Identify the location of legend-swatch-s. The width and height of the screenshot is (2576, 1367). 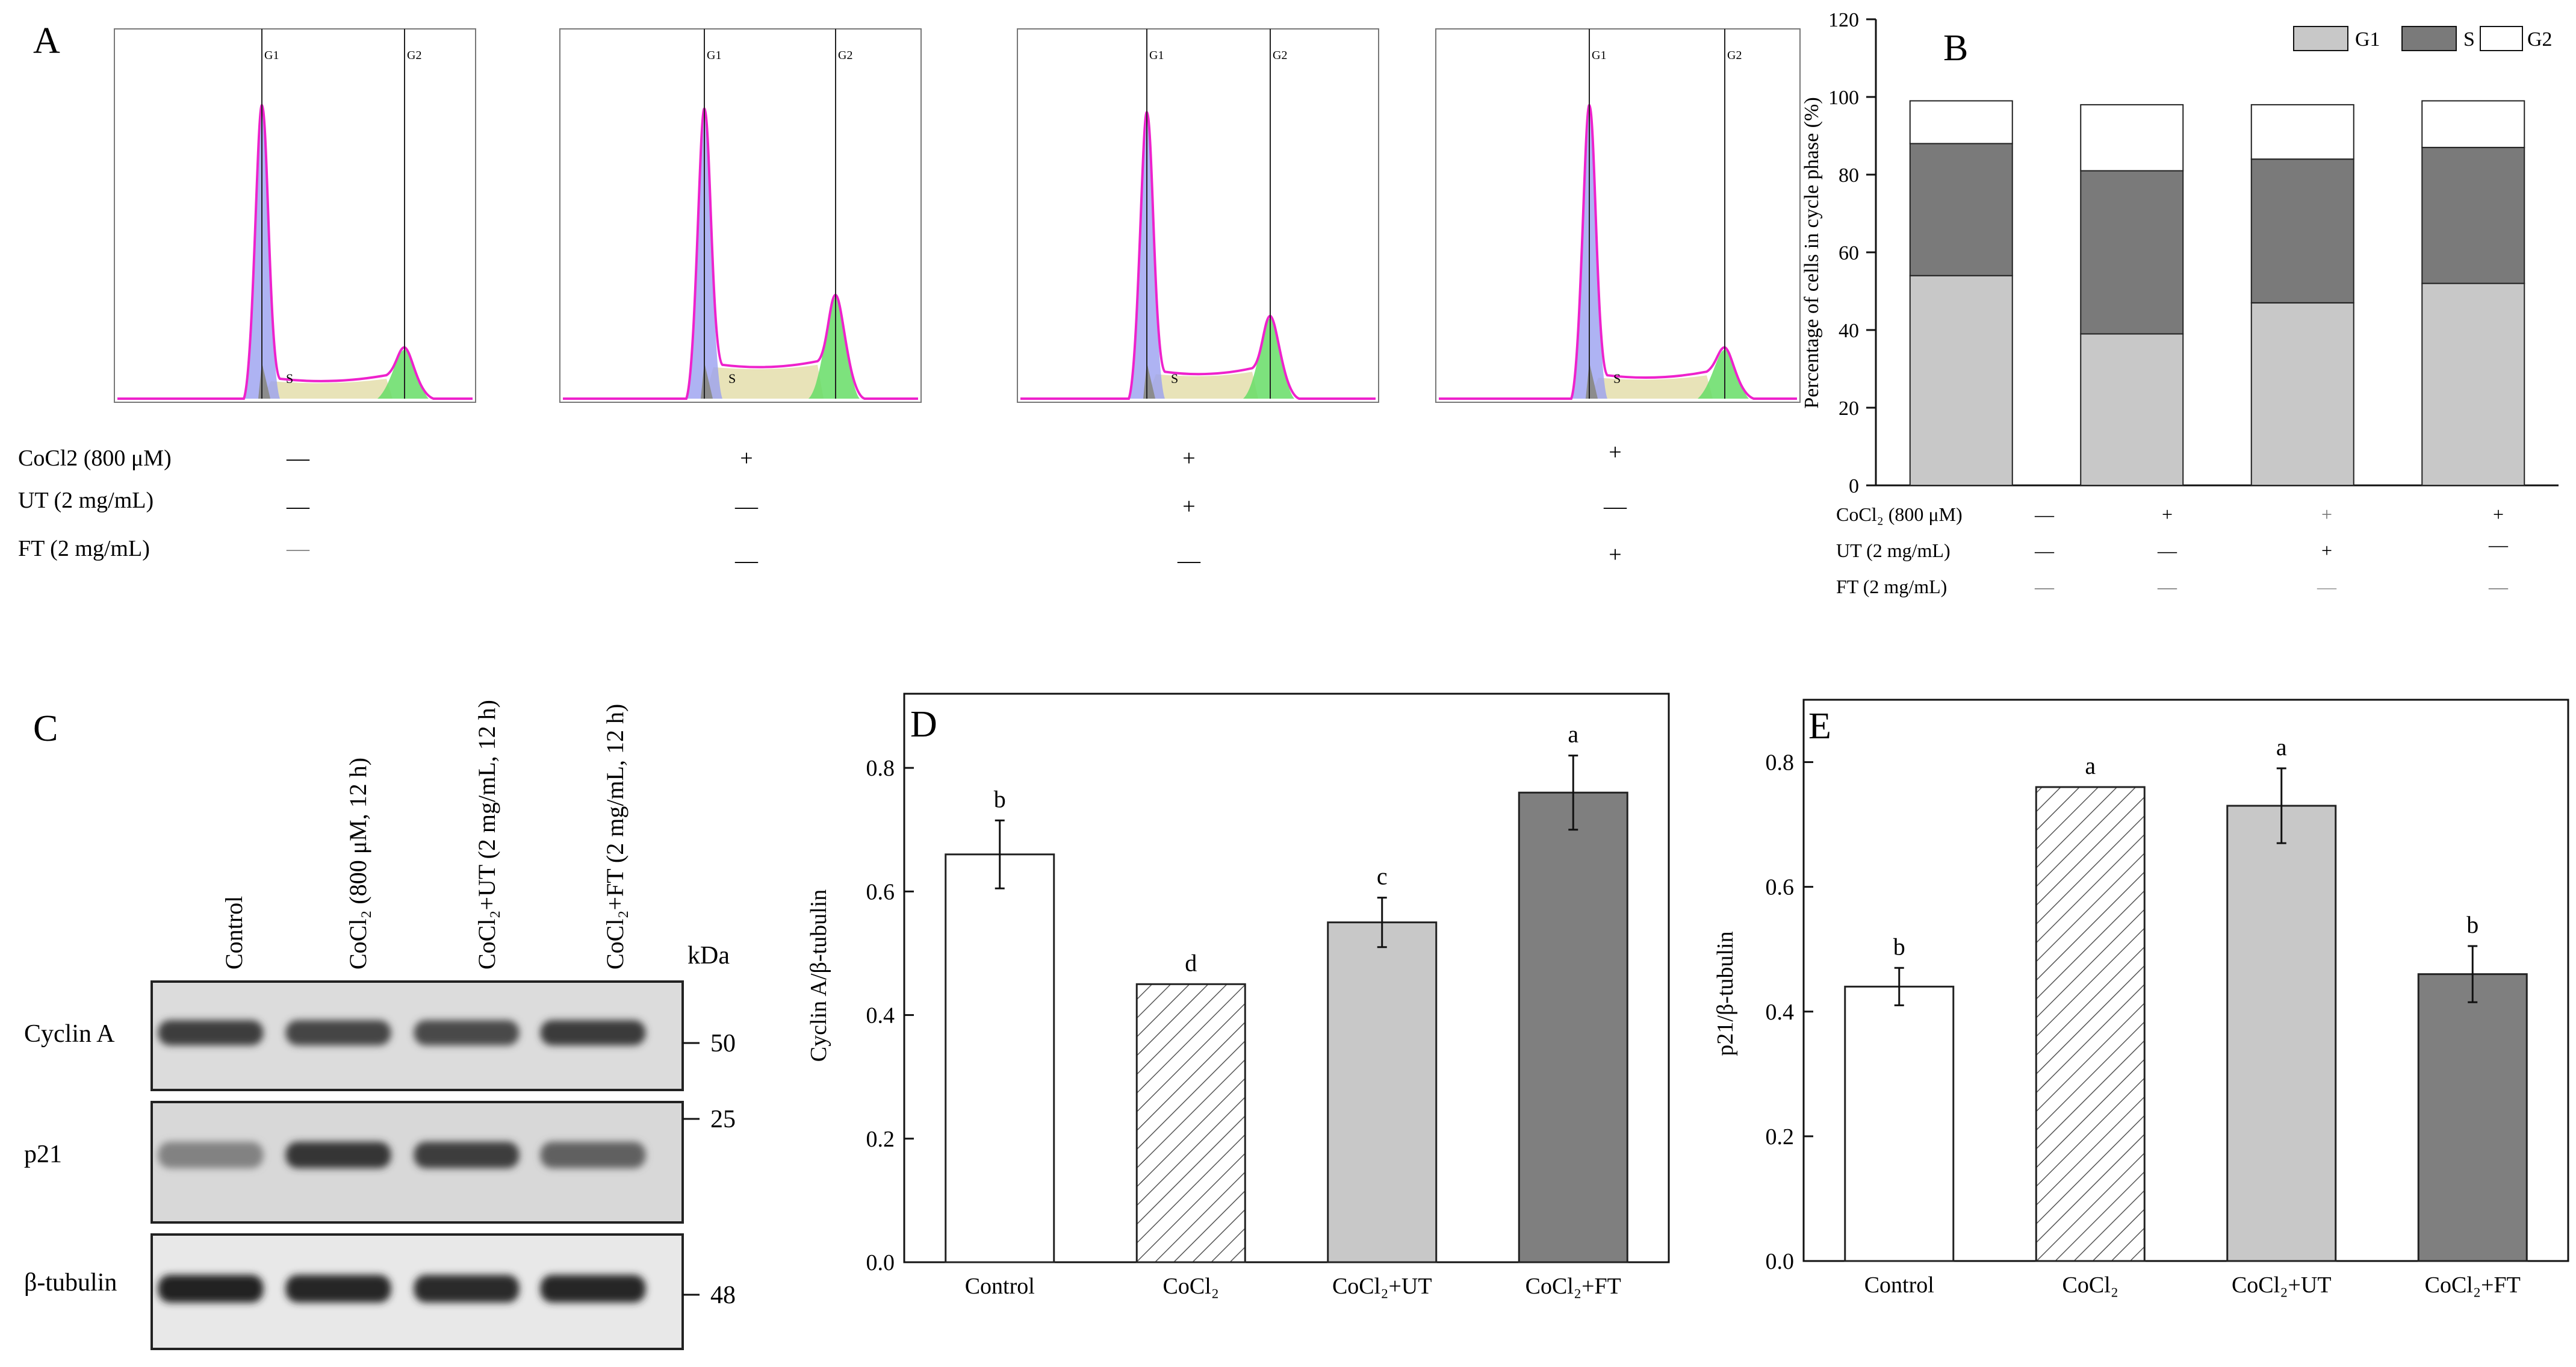
(2429, 38).